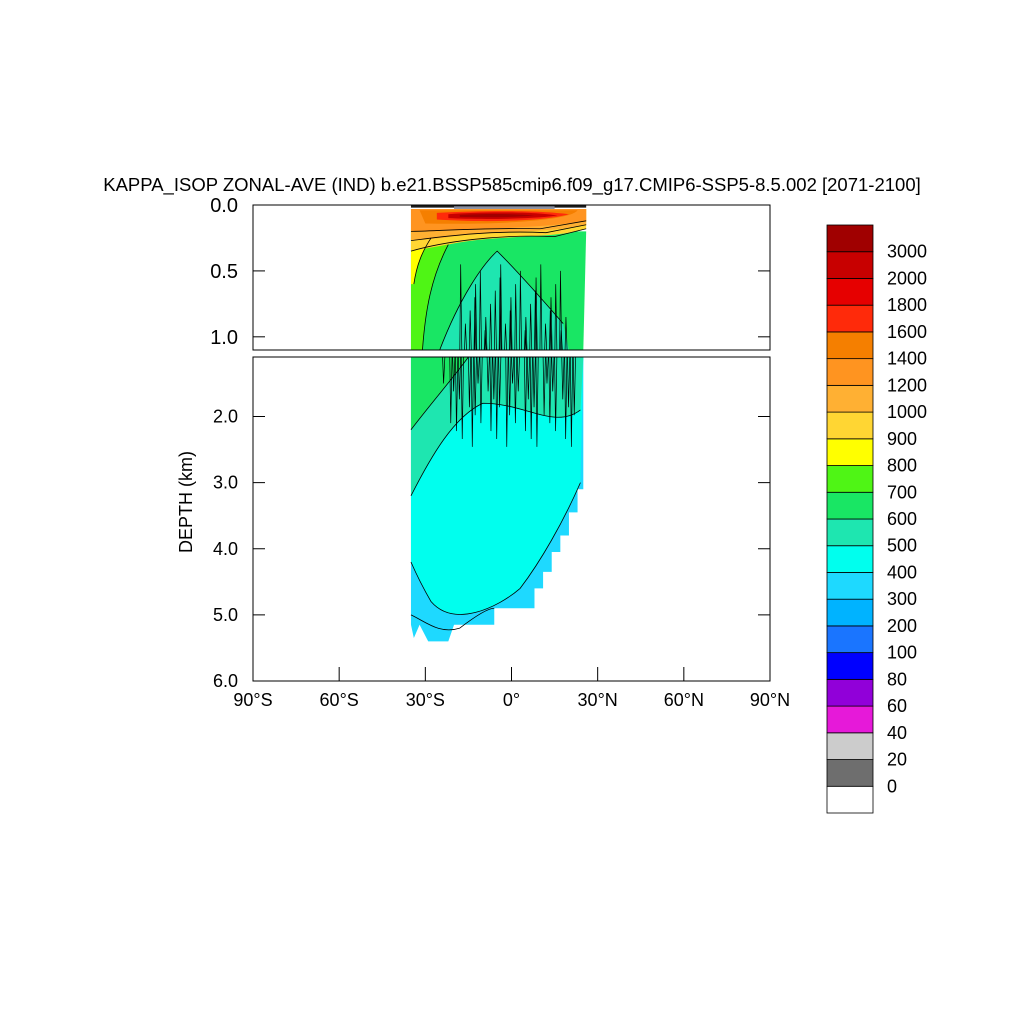  I want to click on upper-panel-frame, so click(511, 277).